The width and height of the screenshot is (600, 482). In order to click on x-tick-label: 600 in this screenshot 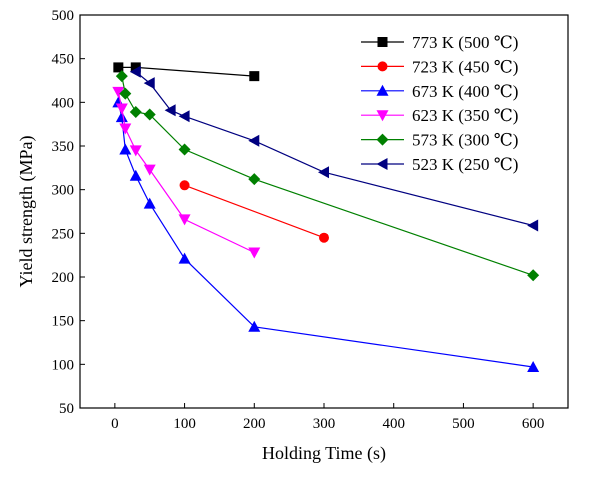, I will do `click(533, 424)`.